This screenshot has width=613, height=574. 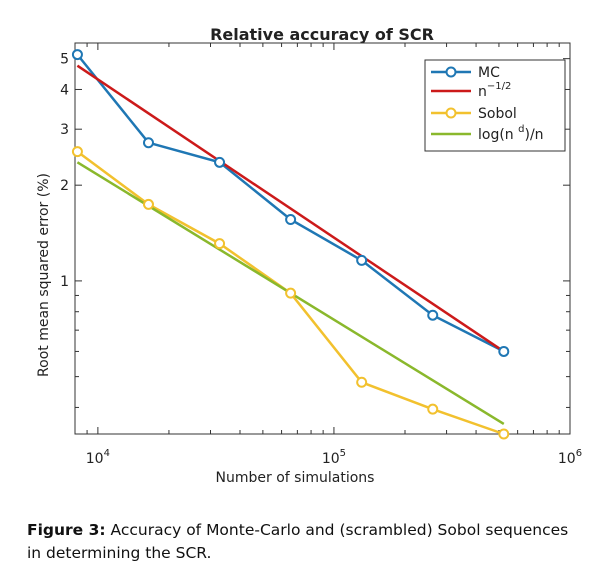 What do you see at coordinates (498, 135) in the screenshot?
I see `legend-label-pre: log(n` at bounding box center [498, 135].